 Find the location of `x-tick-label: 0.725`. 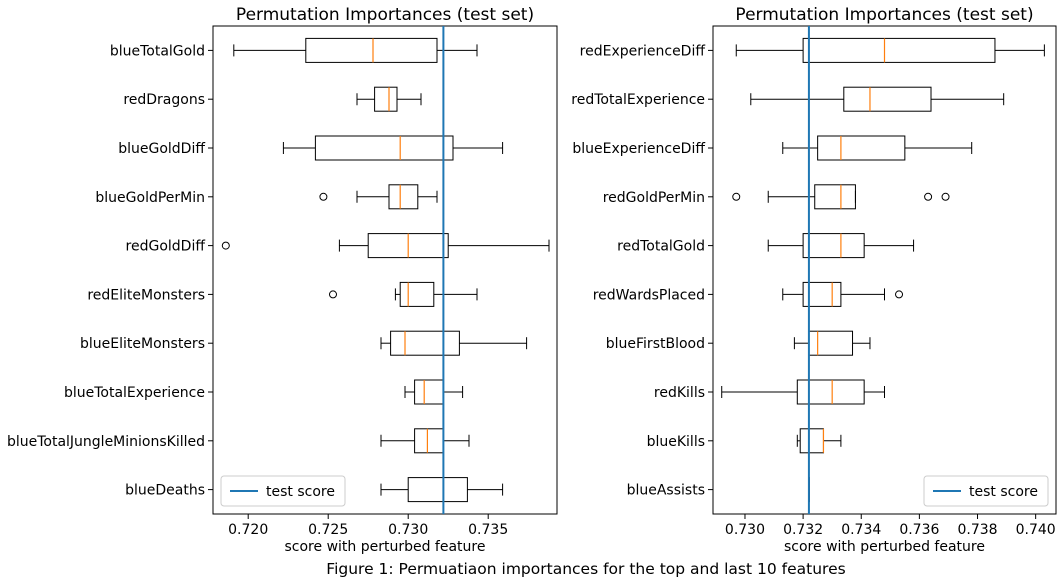

x-tick-label: 0.725 is located at coordinates (328, 530).